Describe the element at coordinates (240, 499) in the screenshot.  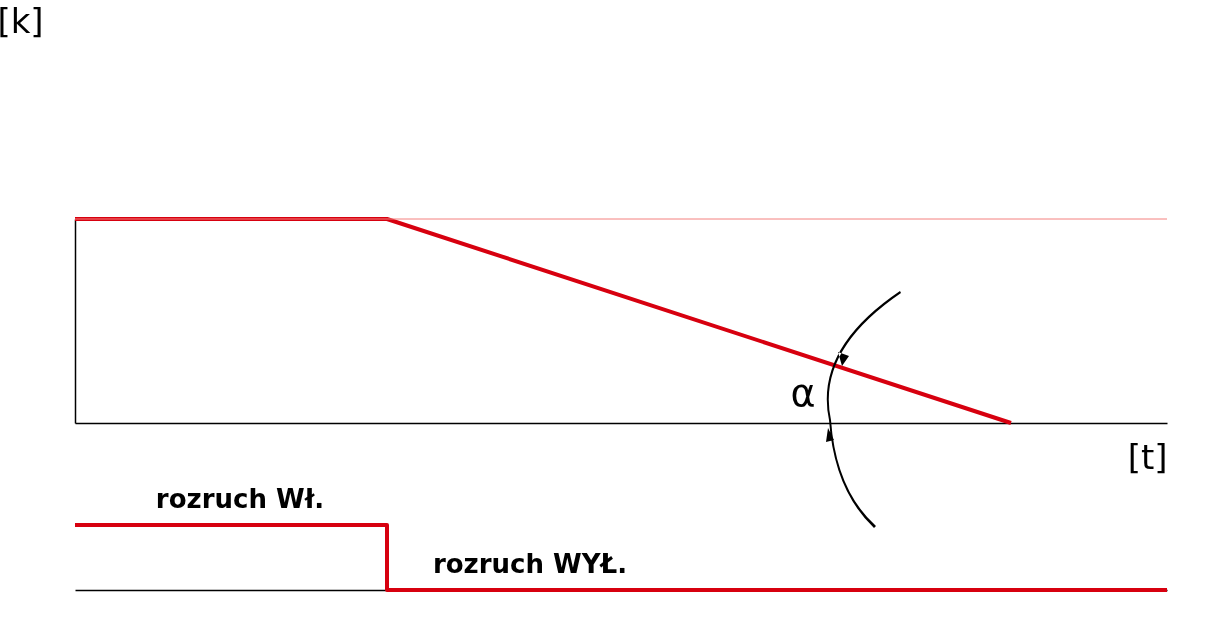
I see `text: rozruch Wł.` at that location.